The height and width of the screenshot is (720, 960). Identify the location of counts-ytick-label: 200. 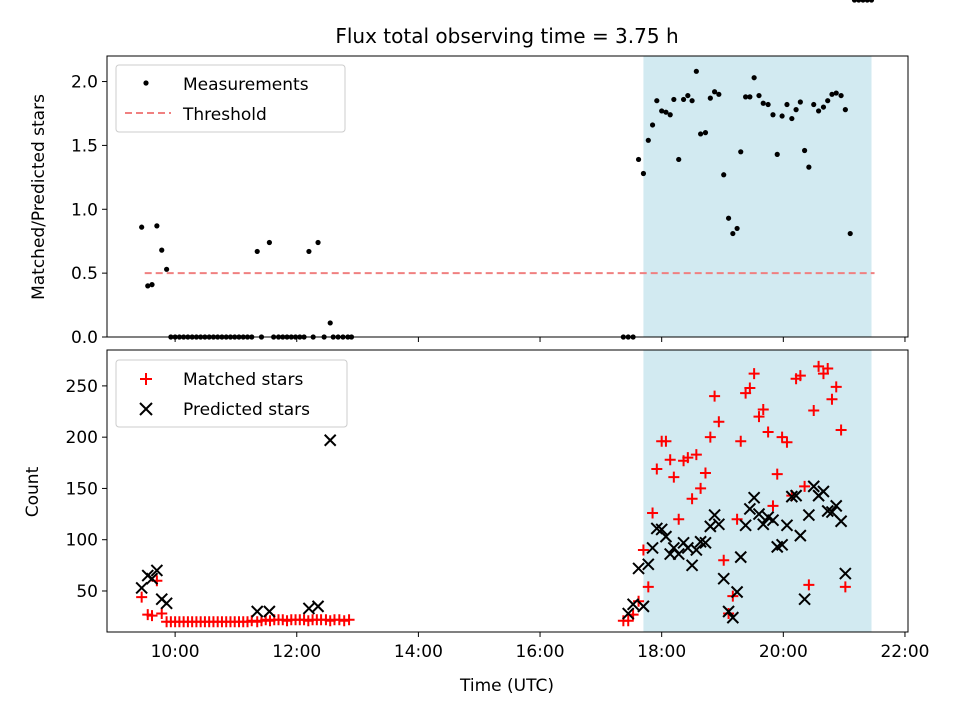
(82, 438).